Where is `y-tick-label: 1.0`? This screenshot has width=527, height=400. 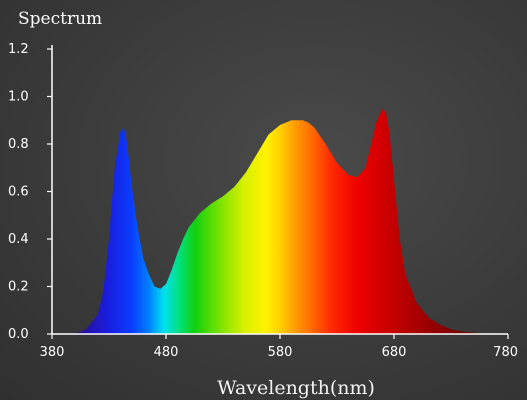 y-tick-label: 1.0 is located at coordinates (18, 97).